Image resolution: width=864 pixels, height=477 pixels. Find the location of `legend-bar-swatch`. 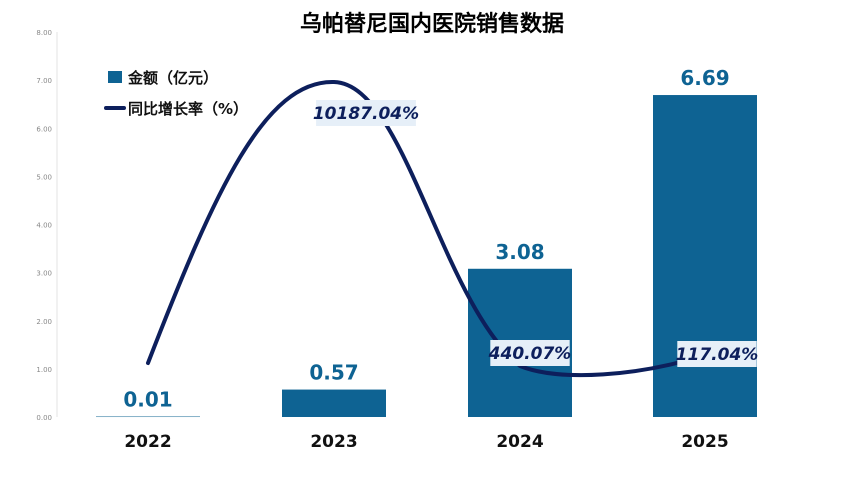

legend-bar-swatch is located at coordinates (115, 77).